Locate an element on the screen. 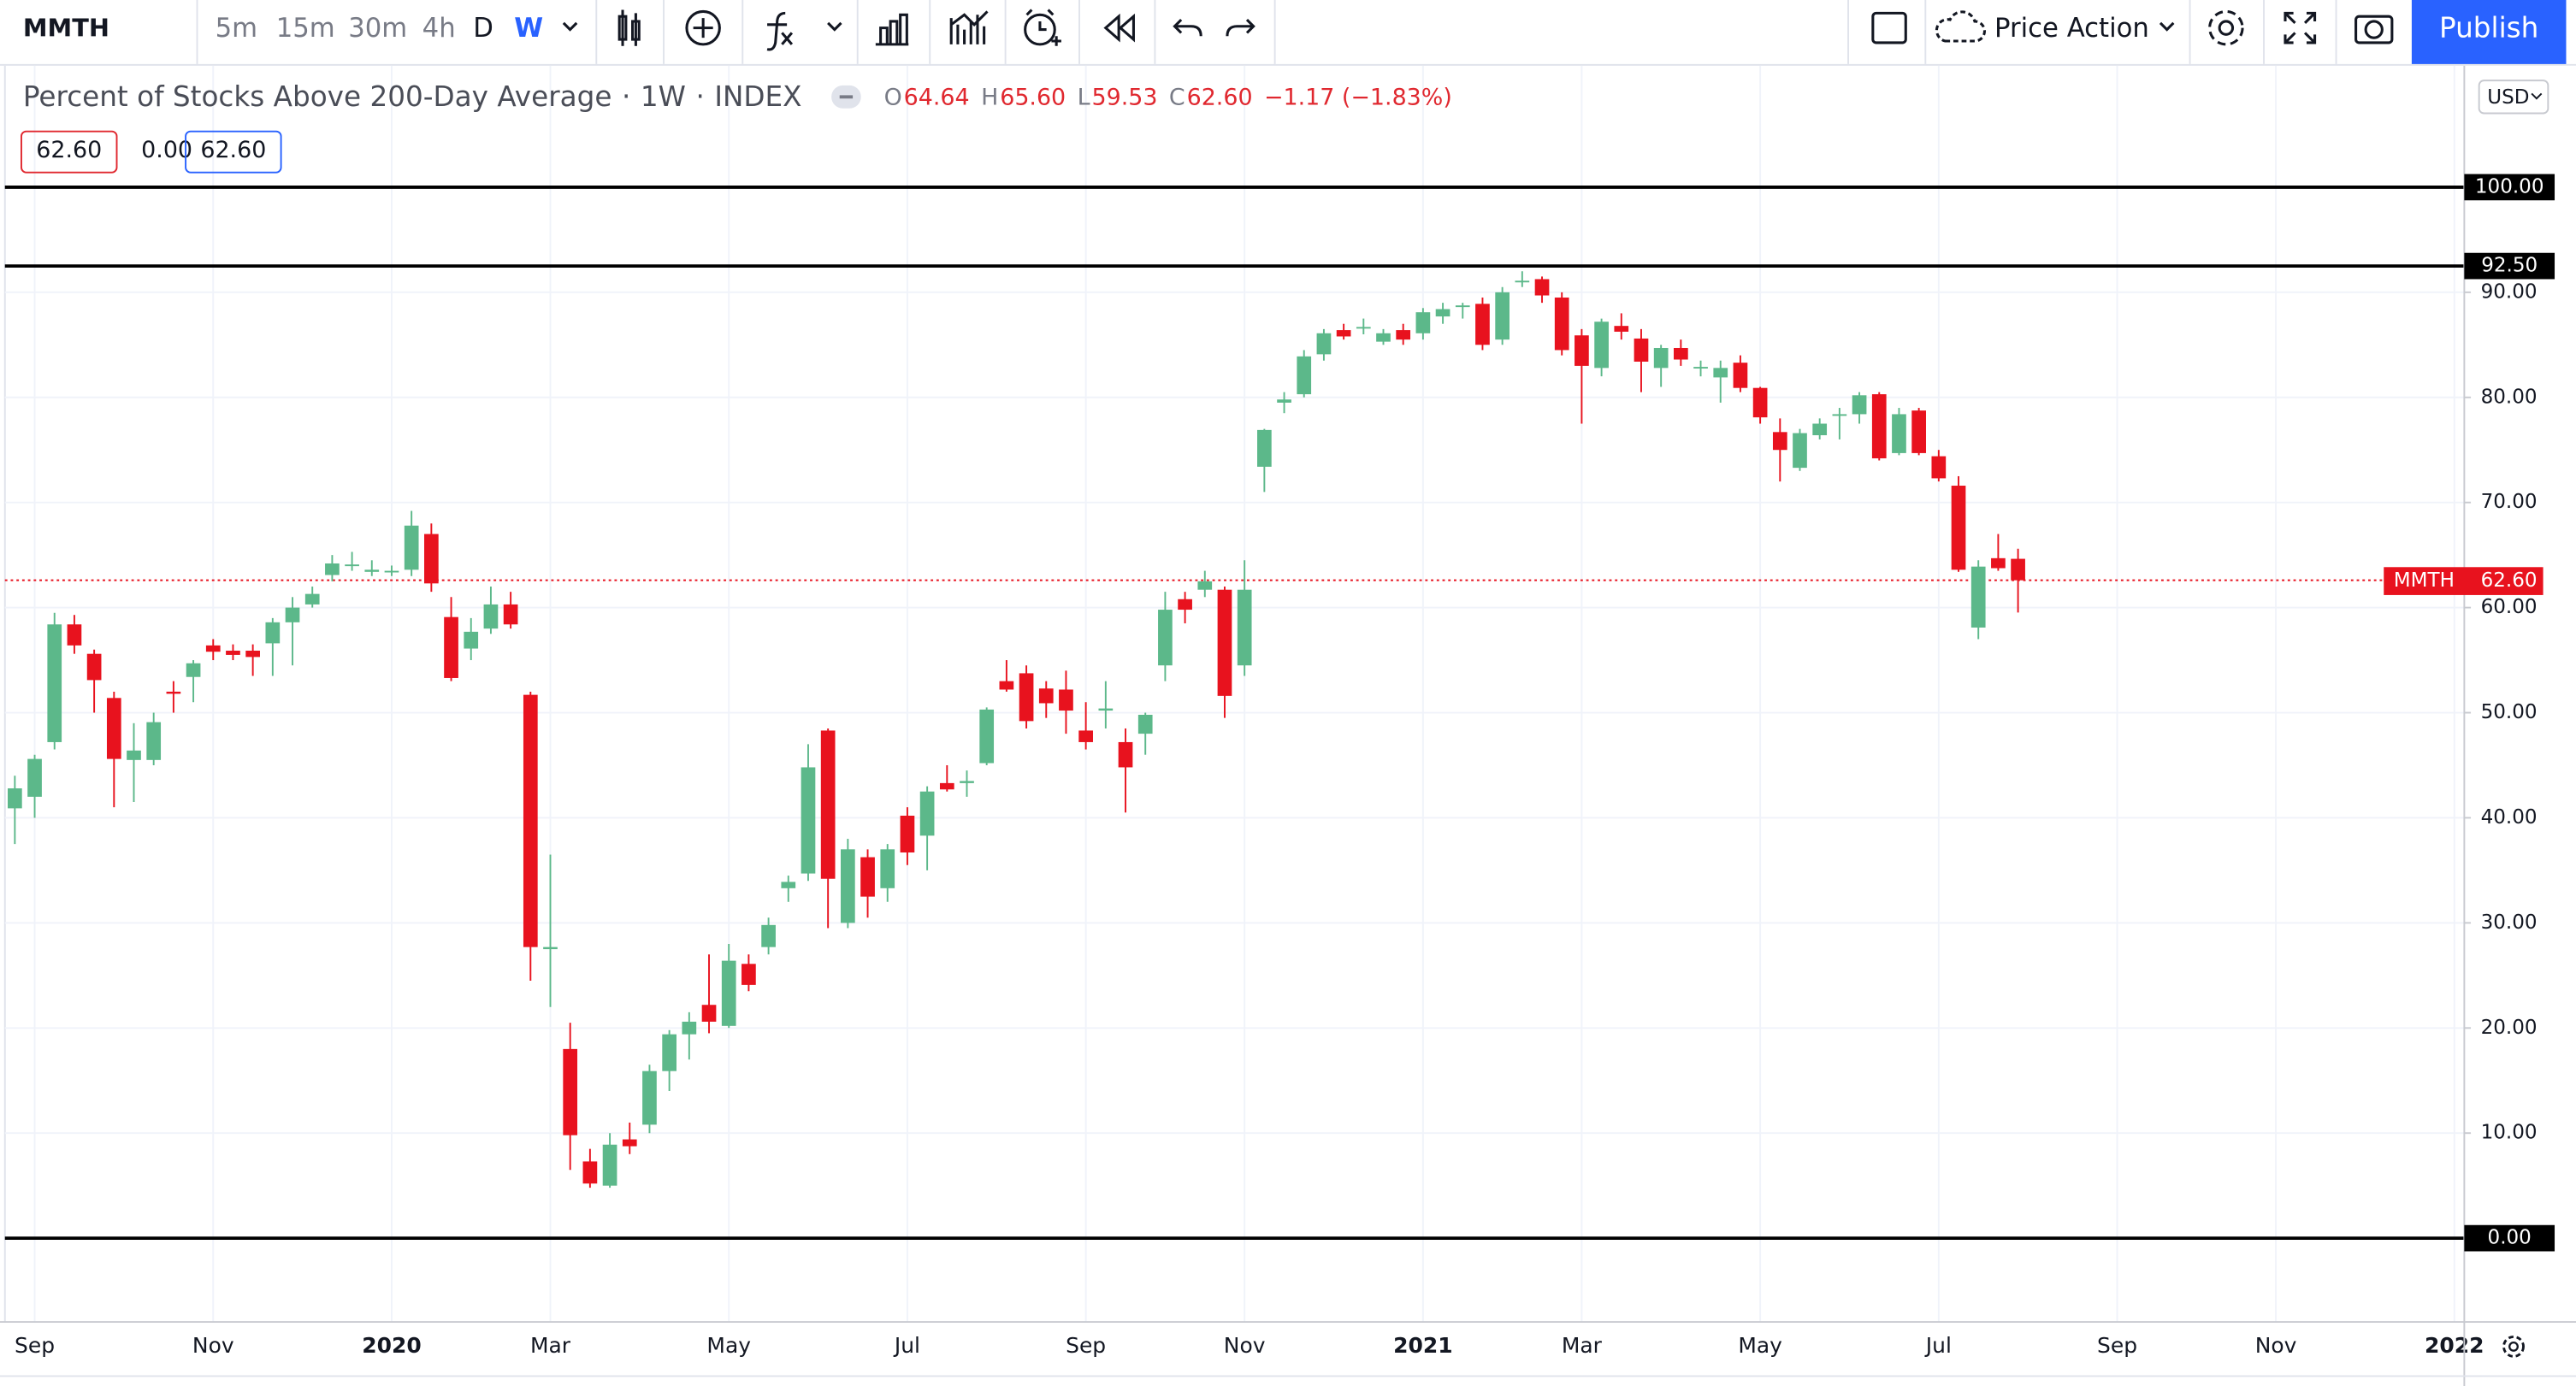 The height and width of the screenshot is (1386, 2576). symbol-price-tag is located at coordinates (2464, 581).